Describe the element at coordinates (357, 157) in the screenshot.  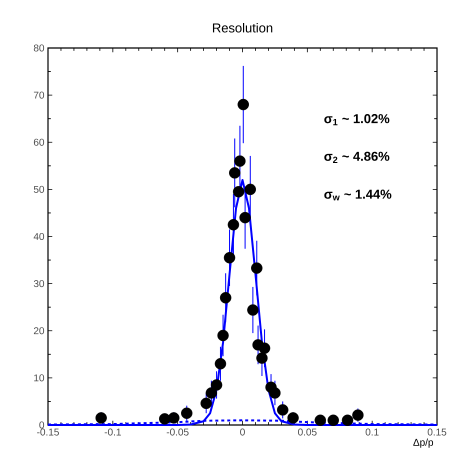
I see `text: σ$_{2}$ ~ 4.86%` at that location.